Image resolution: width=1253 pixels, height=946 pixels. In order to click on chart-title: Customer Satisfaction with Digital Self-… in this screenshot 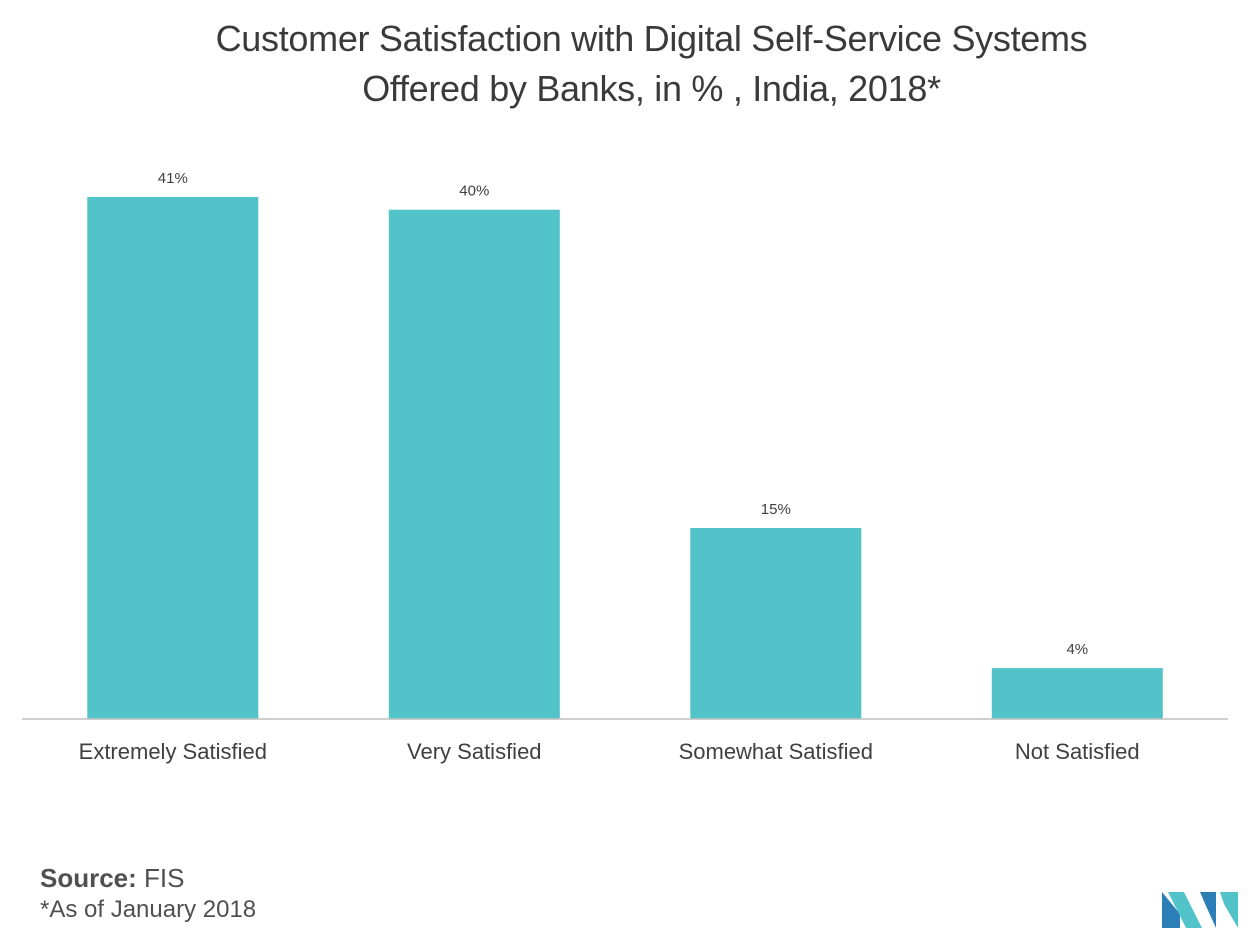, I will do `click(626, 64)`.